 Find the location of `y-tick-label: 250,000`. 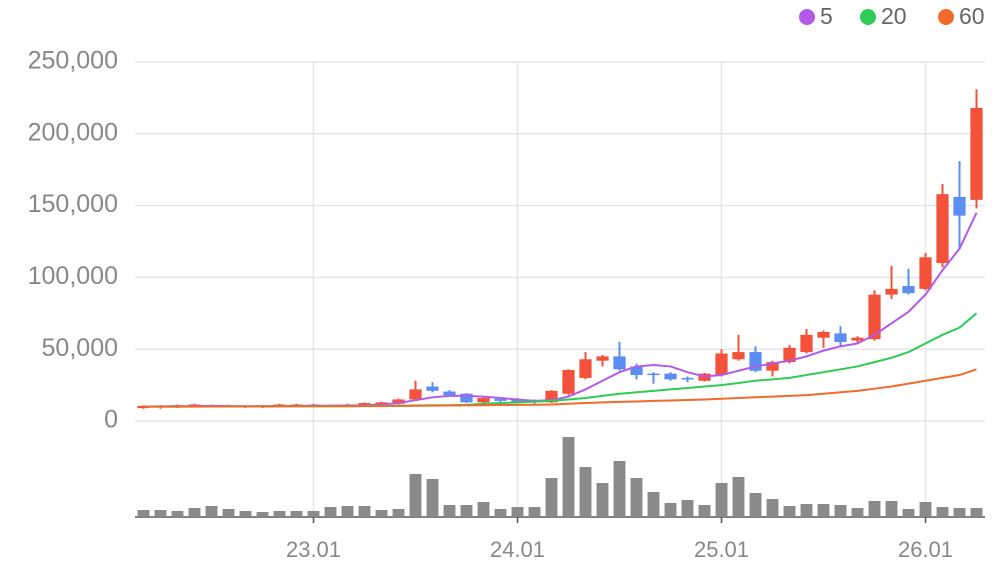

y-tick-label: 250,000 is located at coordinates (73, 61).